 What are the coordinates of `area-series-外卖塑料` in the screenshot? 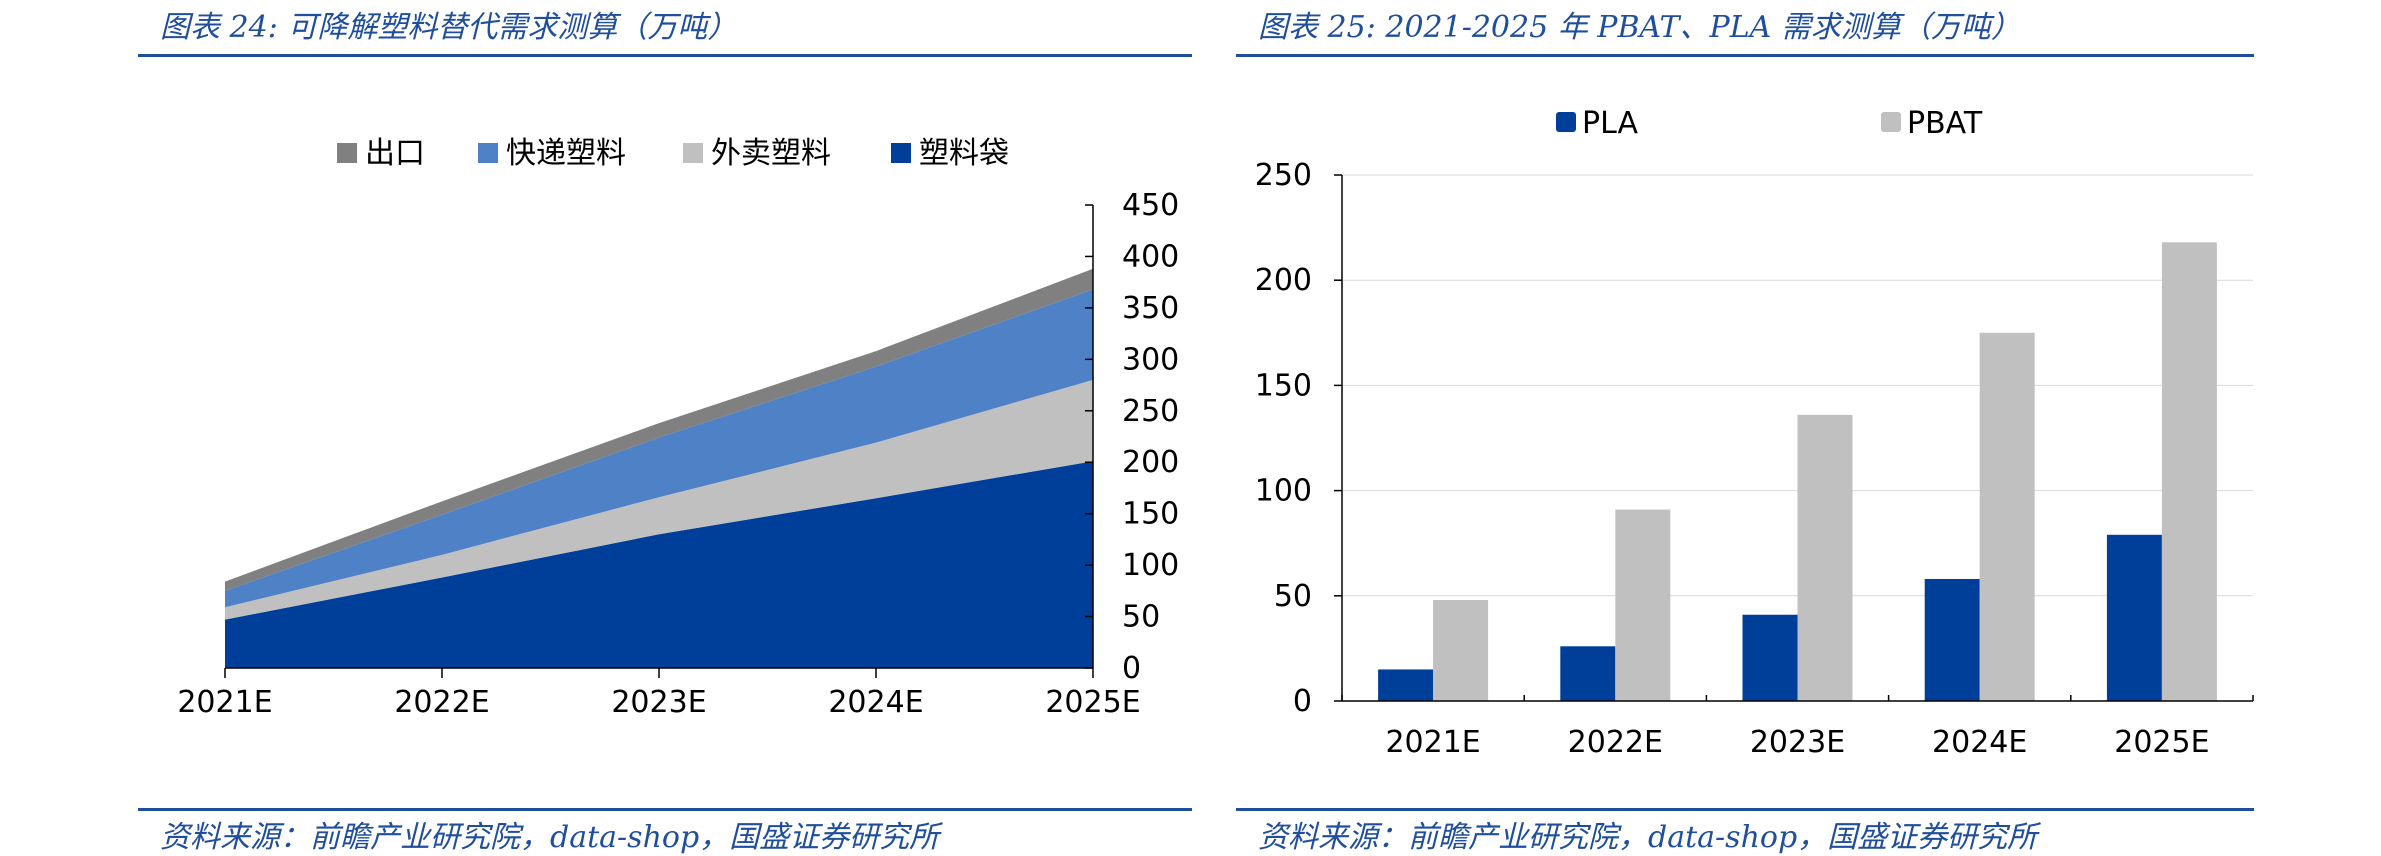 It's located at (659, 499).